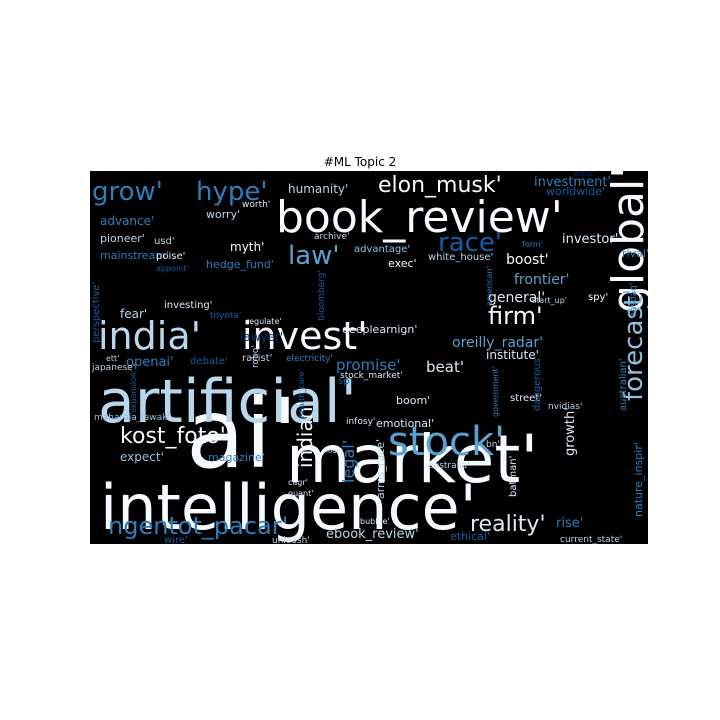 The image size is (720, 720). I want to click on figure-title: #ML Topic 2, so click(360, 162).